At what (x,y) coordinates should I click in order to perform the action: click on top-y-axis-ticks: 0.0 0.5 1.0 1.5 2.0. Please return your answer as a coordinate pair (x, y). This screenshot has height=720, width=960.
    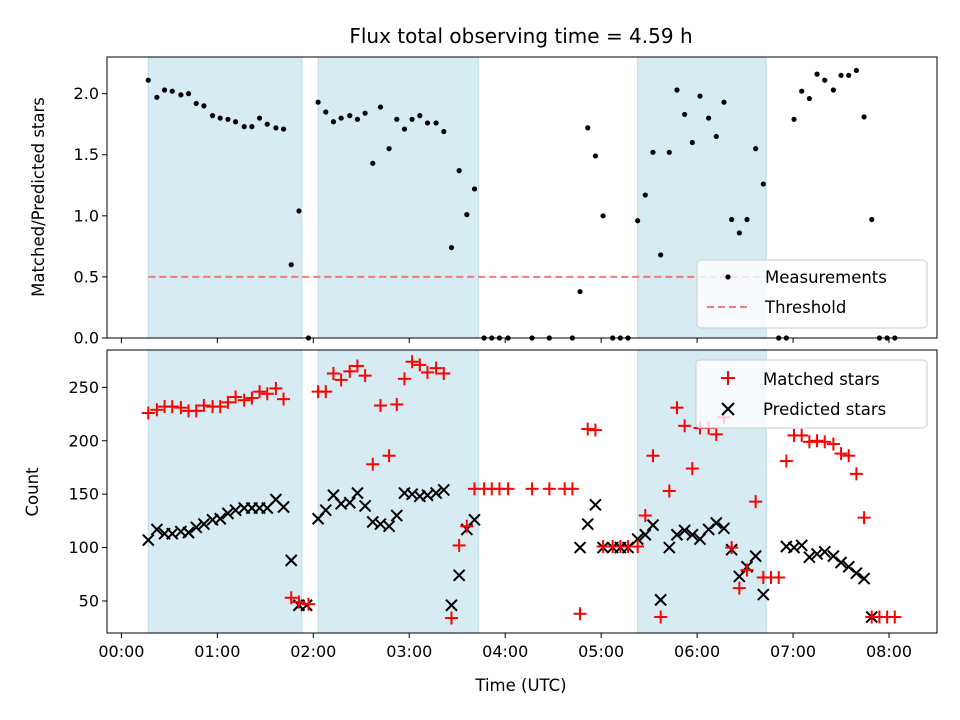
    Looking at the image, I should click on (90, 216).